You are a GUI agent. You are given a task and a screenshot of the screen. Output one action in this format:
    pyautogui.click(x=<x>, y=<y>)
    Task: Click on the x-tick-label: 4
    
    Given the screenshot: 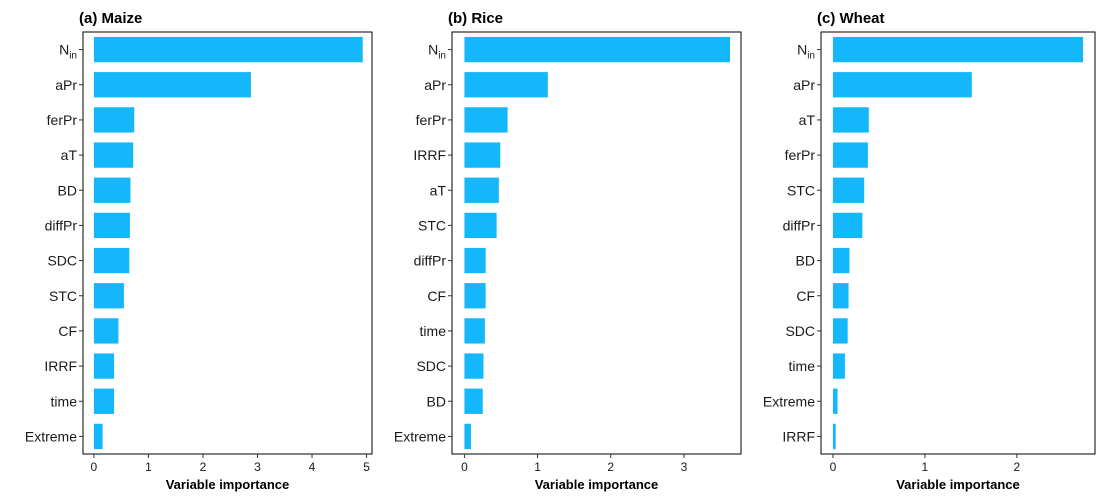 What is the action you would take?
    pyautogui.click(x=312, y=467)
    